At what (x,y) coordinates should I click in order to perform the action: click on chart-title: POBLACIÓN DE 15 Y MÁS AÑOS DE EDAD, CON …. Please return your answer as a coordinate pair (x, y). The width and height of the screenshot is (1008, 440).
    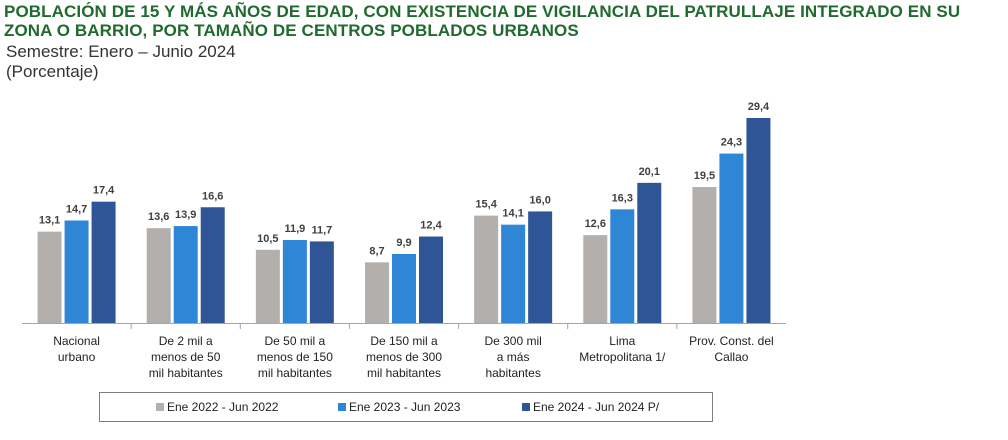
    Looking at the image, I should click on (482, 21).